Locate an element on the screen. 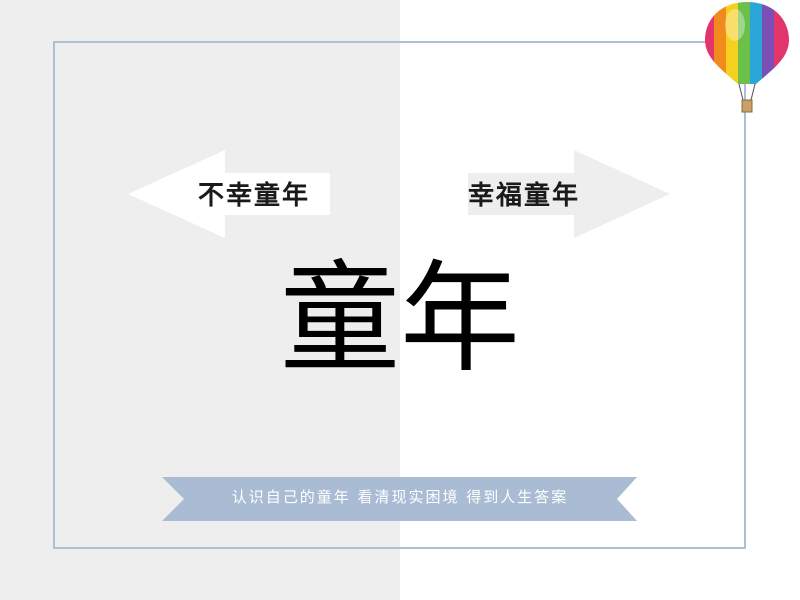 This screenshot has width=800, height=600. main-title: 童年 is located at coordinates (400, 319).